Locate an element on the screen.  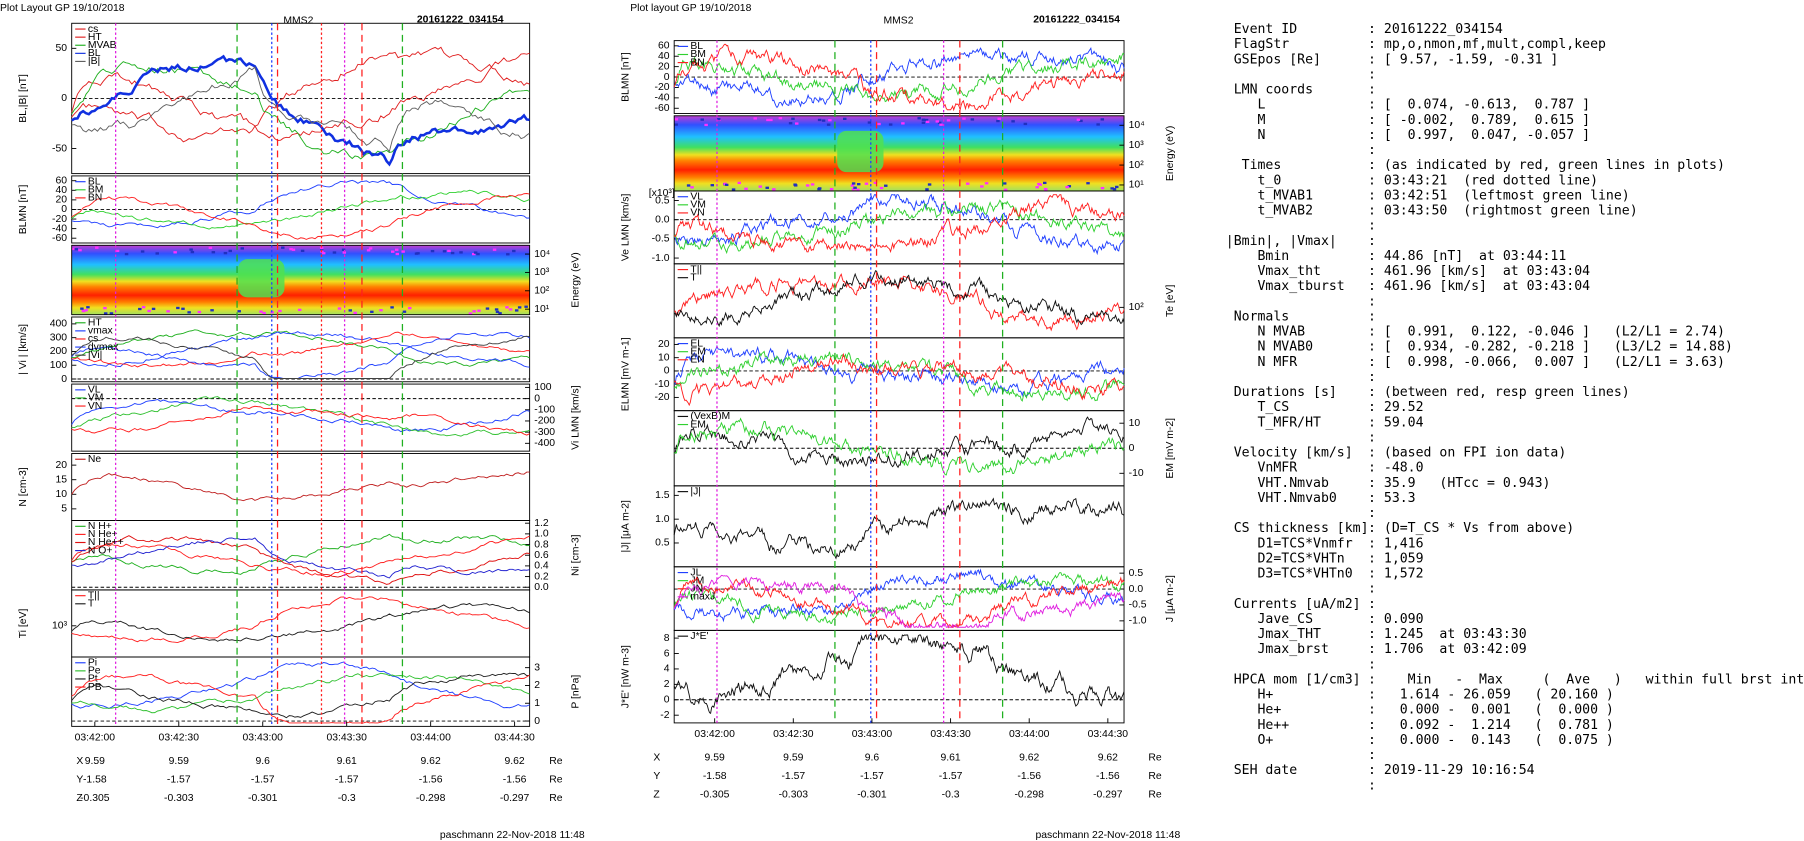
ephemeris-cell: 9.6 is located at coordinates (263, 761).